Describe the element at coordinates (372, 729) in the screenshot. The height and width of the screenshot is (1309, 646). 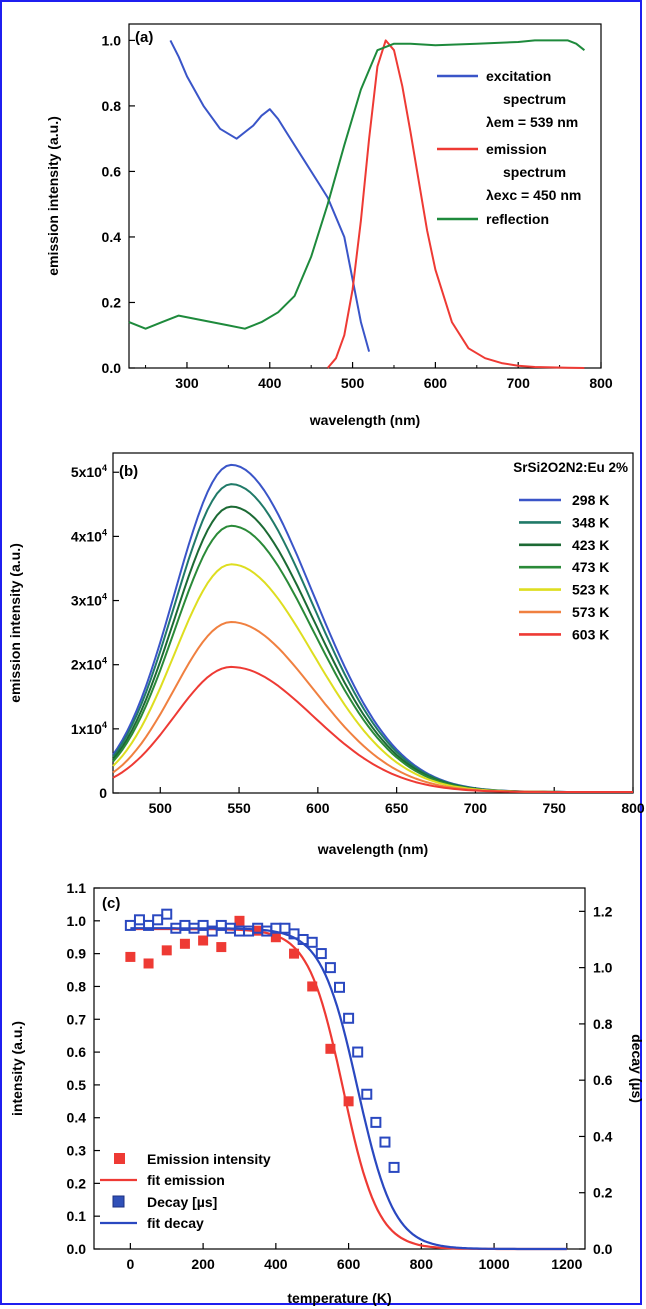
I see `panel-b-series-603k` at that location.